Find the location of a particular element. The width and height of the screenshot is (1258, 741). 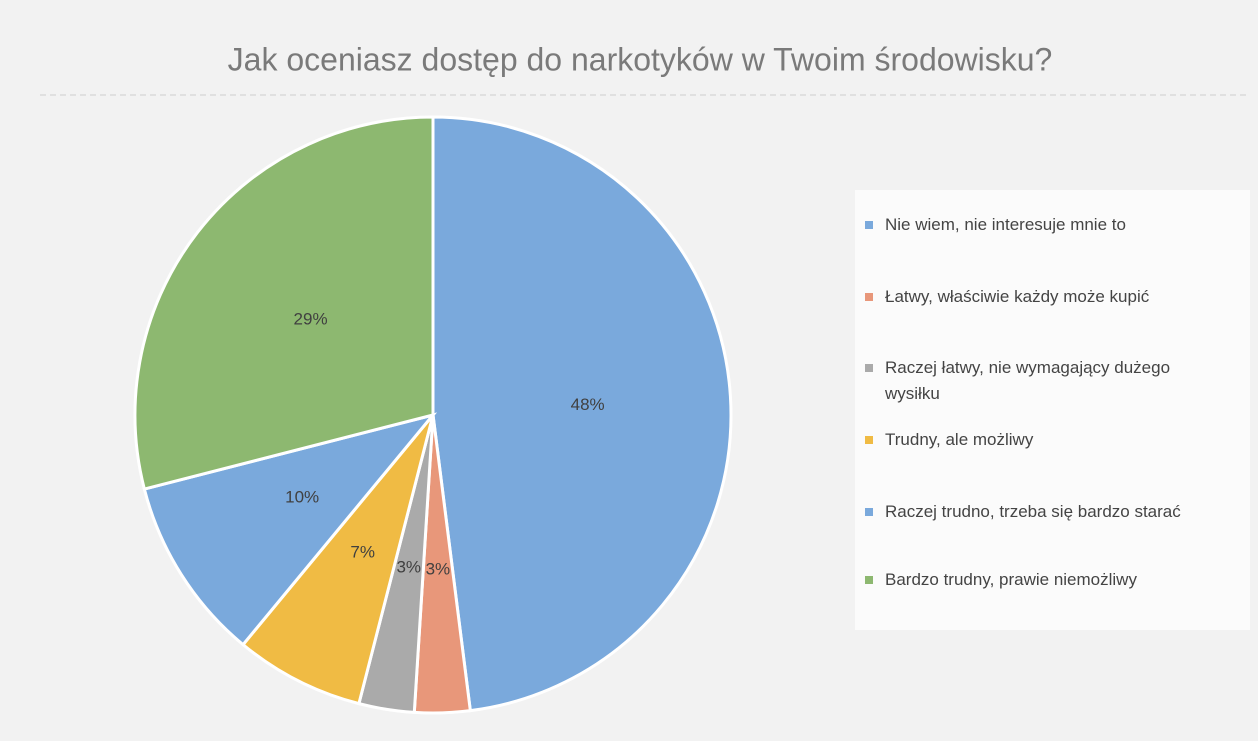

legend-item: Nie wiem, nie interesuje mnie to is located at coordinates (1055, 225).